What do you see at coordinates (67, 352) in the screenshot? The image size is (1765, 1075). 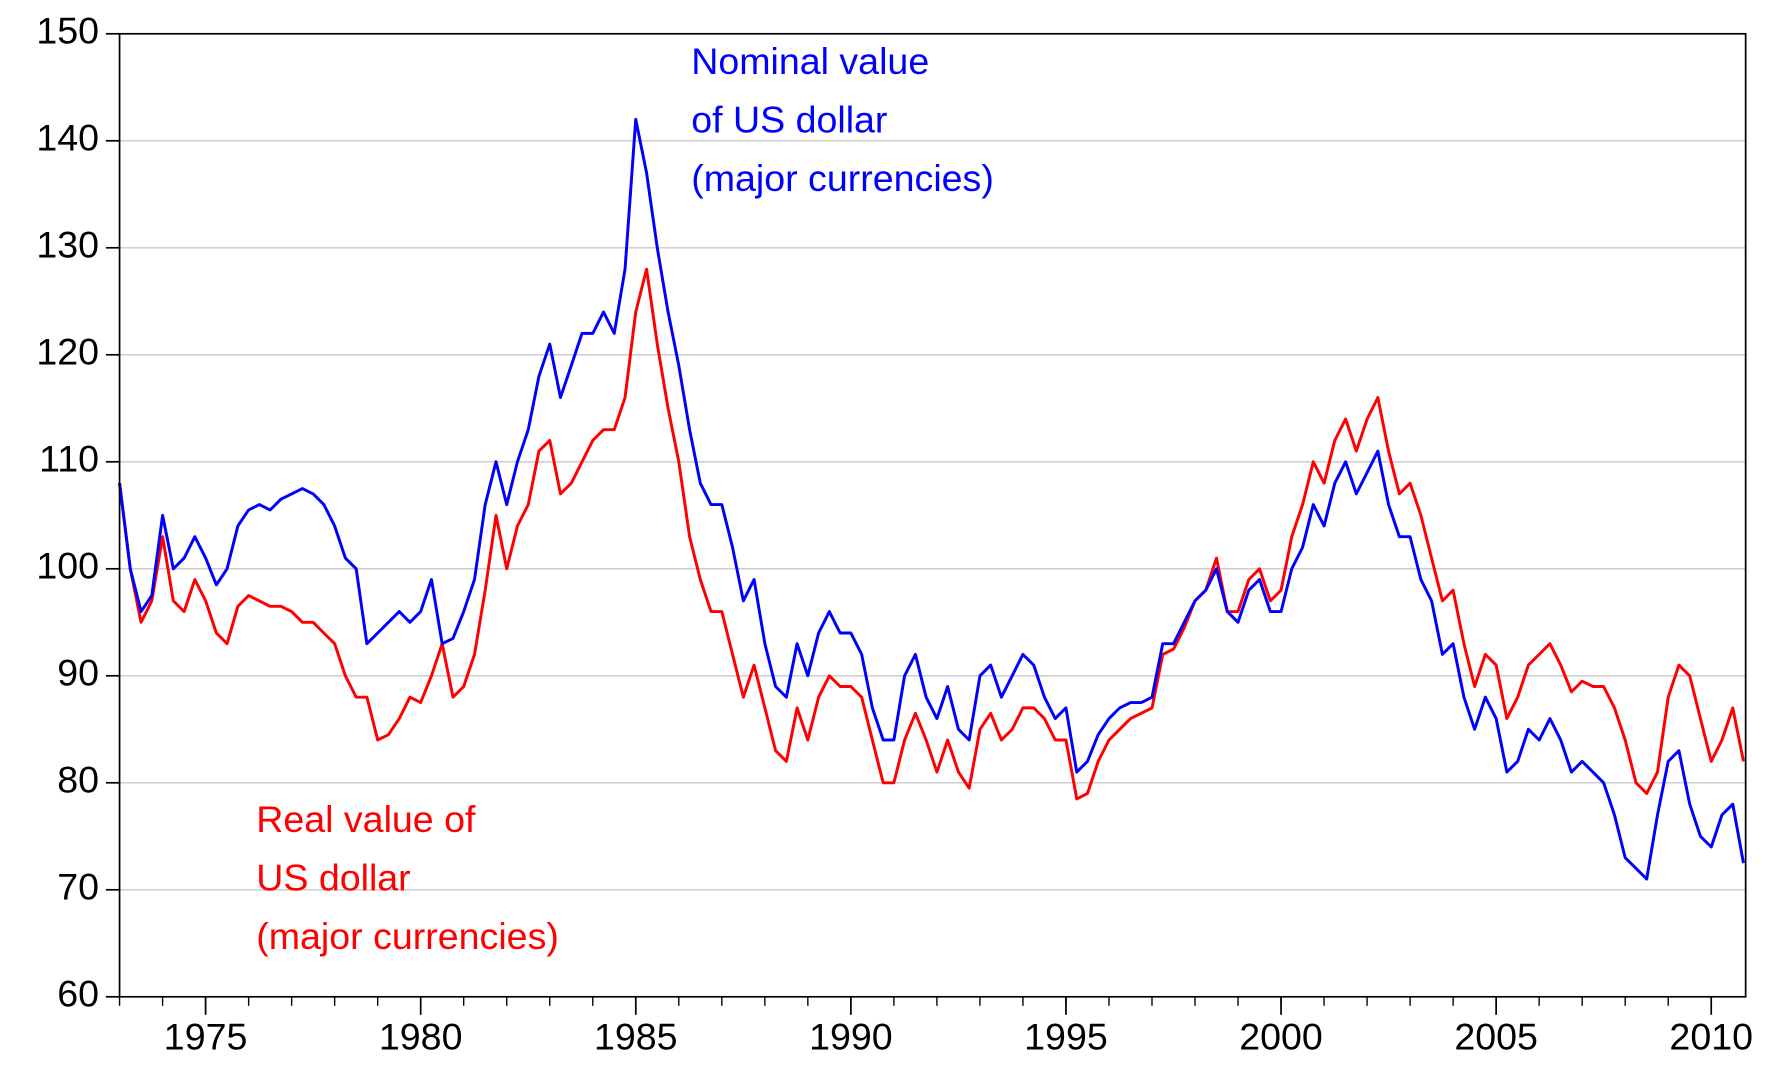 I see `y-tick-label: 120` at bounding box center [67, 352].